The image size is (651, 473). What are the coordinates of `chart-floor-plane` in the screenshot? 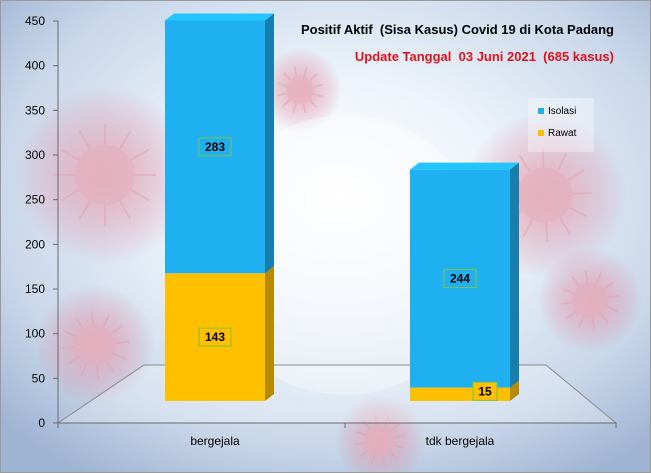 It's located at (337, 394).